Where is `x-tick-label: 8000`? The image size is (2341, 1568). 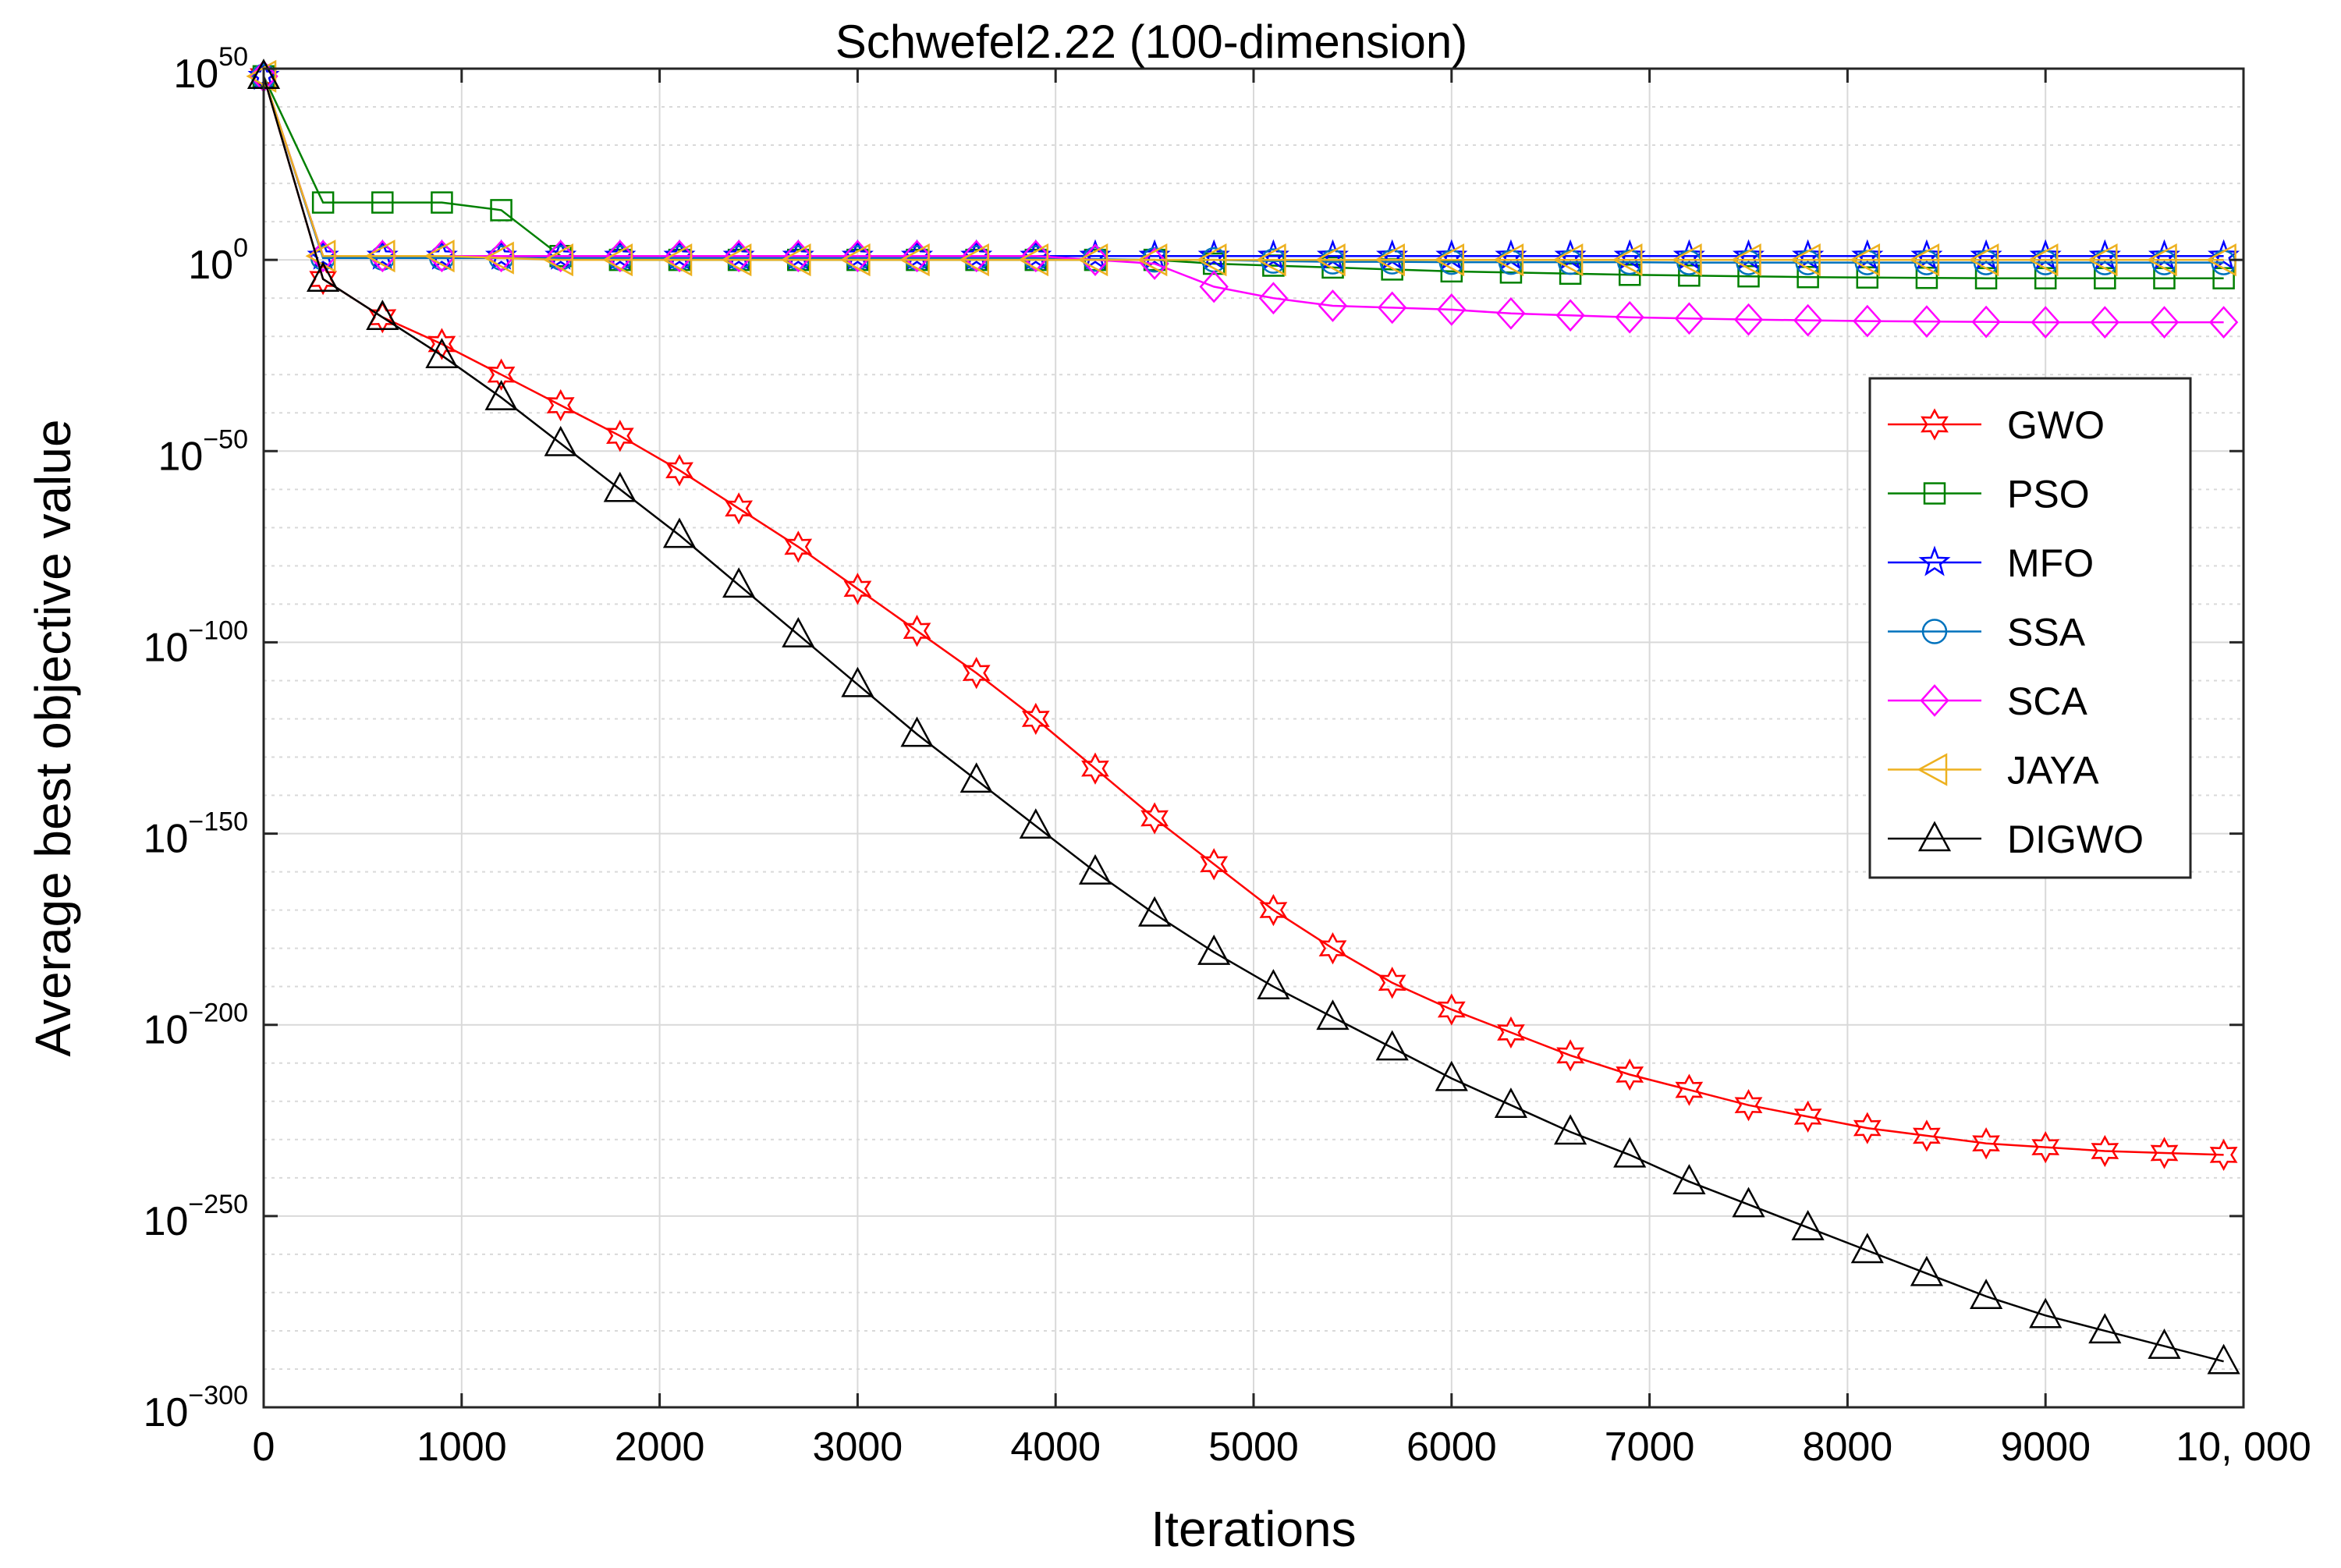 x-tick-label: 8000 is located at coordinates (1848, 1447).